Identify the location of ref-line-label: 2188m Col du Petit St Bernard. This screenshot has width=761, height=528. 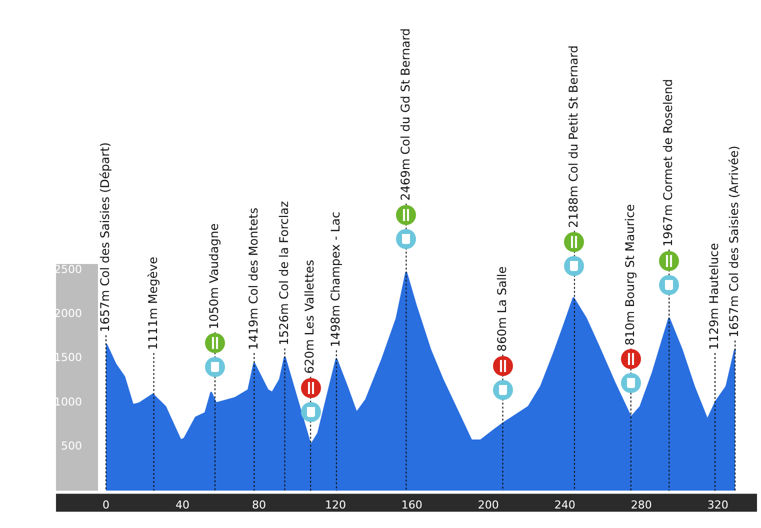
(573, 136).